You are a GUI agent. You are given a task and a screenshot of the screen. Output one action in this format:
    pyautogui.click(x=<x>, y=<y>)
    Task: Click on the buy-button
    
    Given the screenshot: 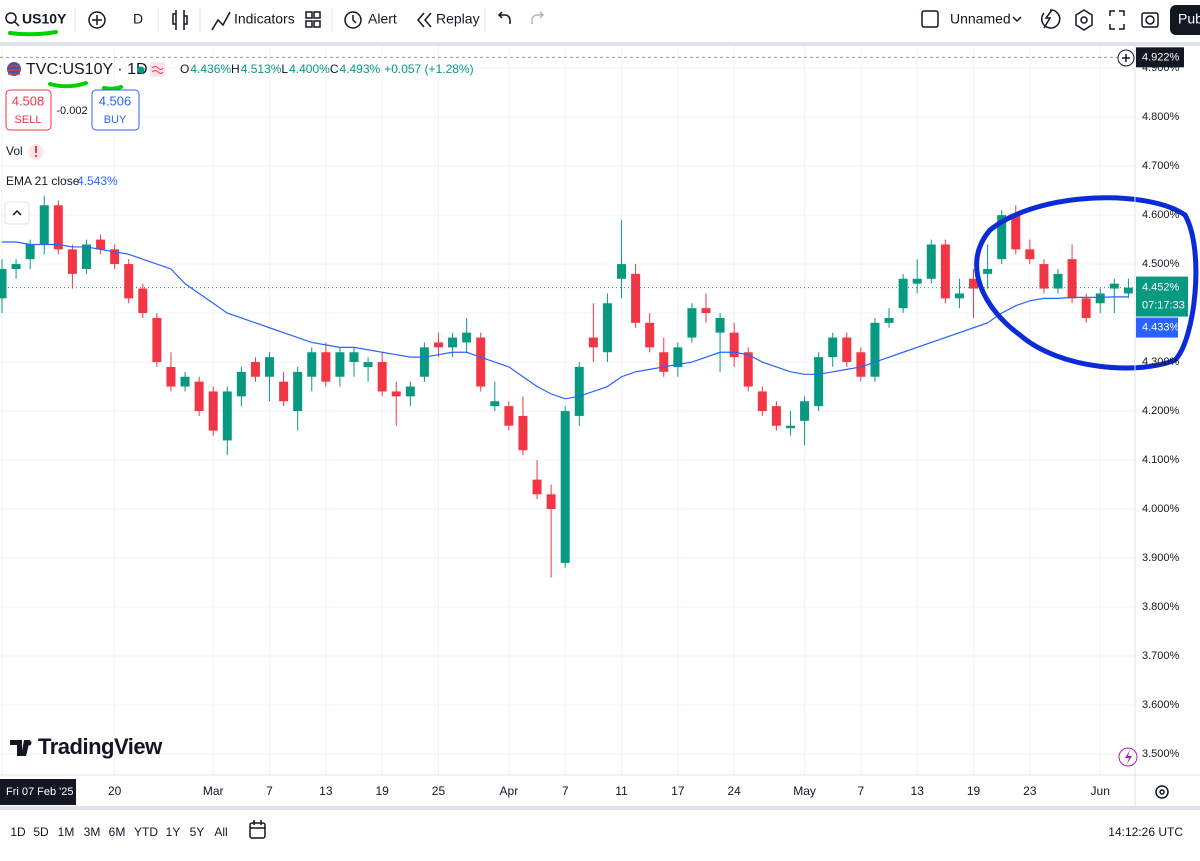 What is the action you would take?
    pyautogui.click(x=115, y=110)
    